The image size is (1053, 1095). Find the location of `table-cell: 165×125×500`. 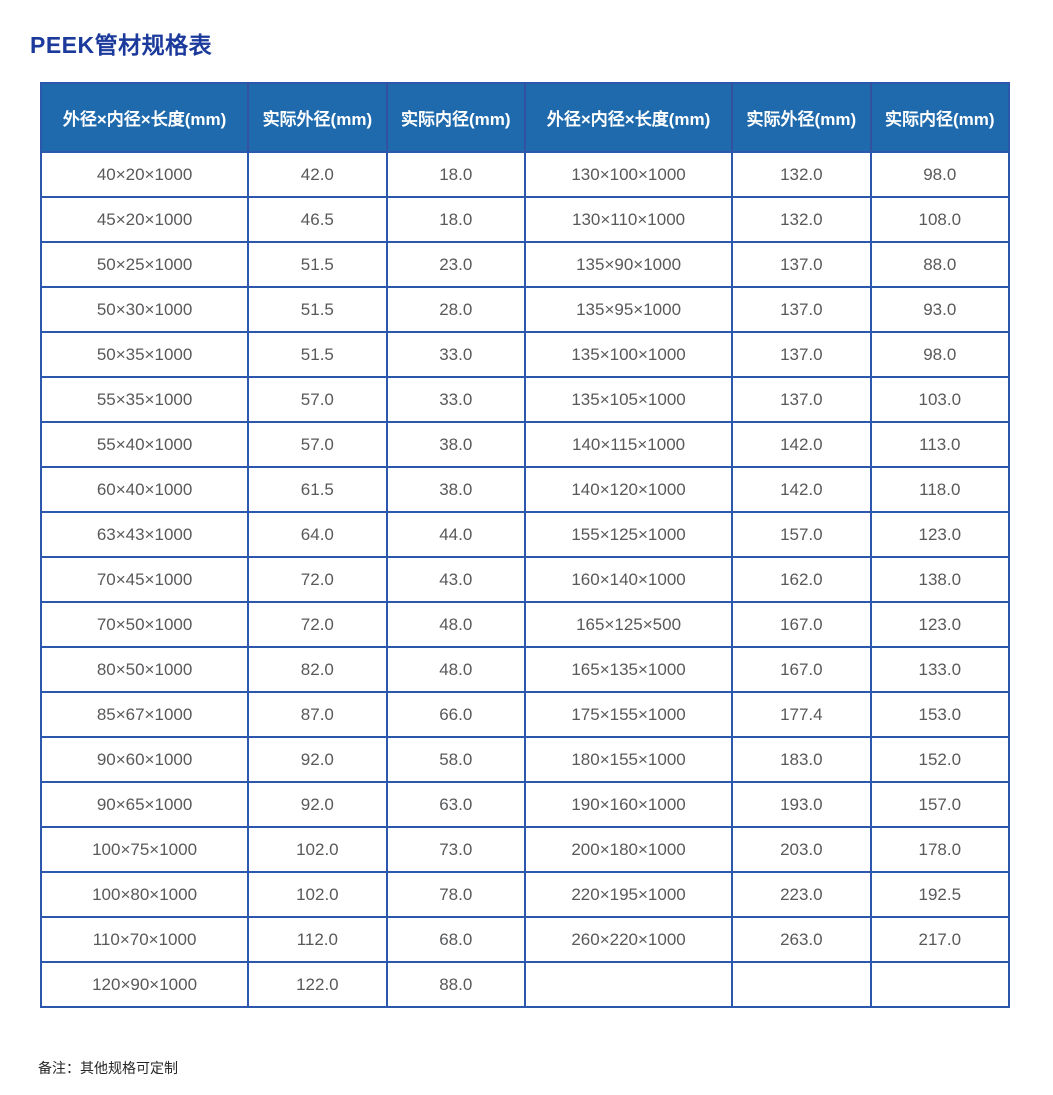

table-cell: 165×125×500 is located at coordinates (628, 624).